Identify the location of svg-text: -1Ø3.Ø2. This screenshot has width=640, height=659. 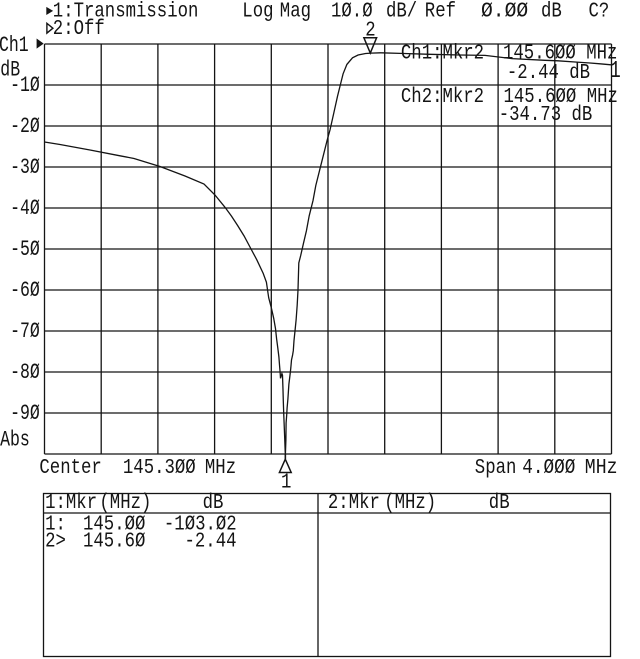
(200, 524).